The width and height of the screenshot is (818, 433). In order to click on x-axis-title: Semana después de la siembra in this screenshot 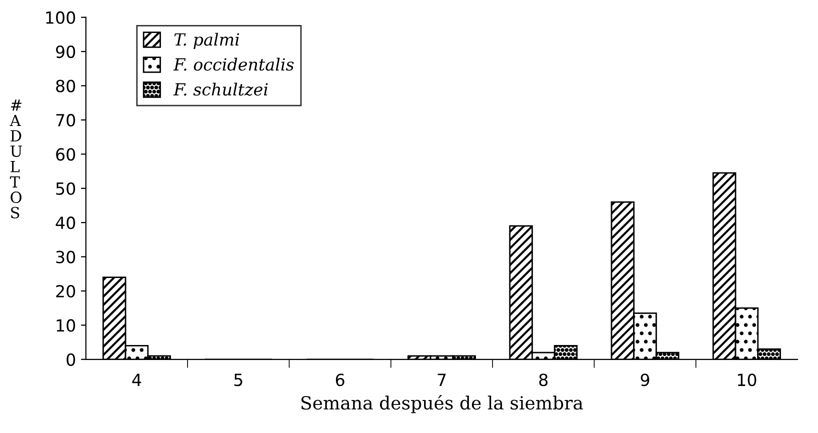, I will do `click(442, 404)`.